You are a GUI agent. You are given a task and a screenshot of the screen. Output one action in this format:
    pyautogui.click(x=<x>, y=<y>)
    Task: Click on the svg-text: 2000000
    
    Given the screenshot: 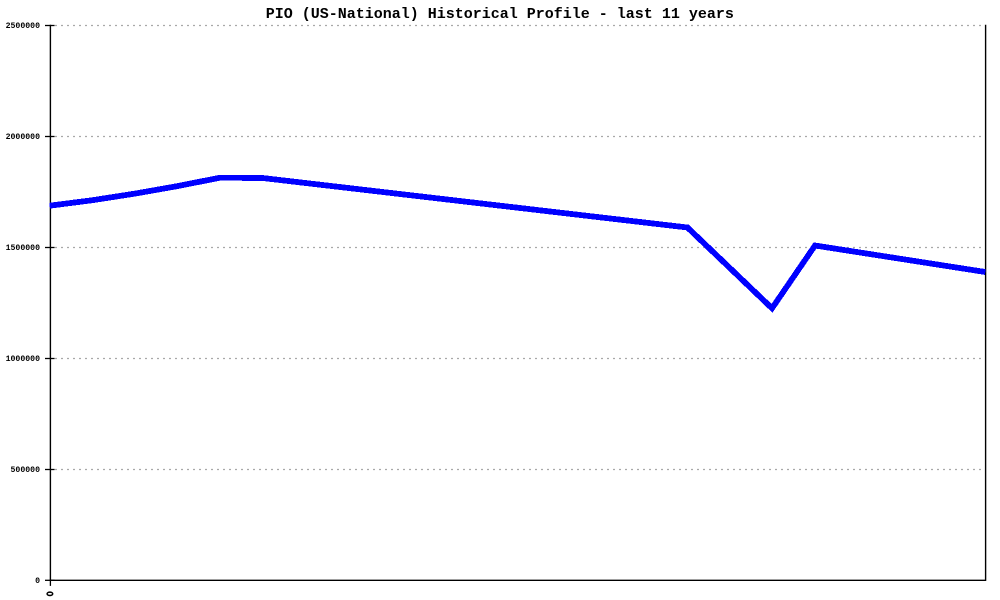 What is the action you would take?
    pyautogui.click(x=23, y=137)
    